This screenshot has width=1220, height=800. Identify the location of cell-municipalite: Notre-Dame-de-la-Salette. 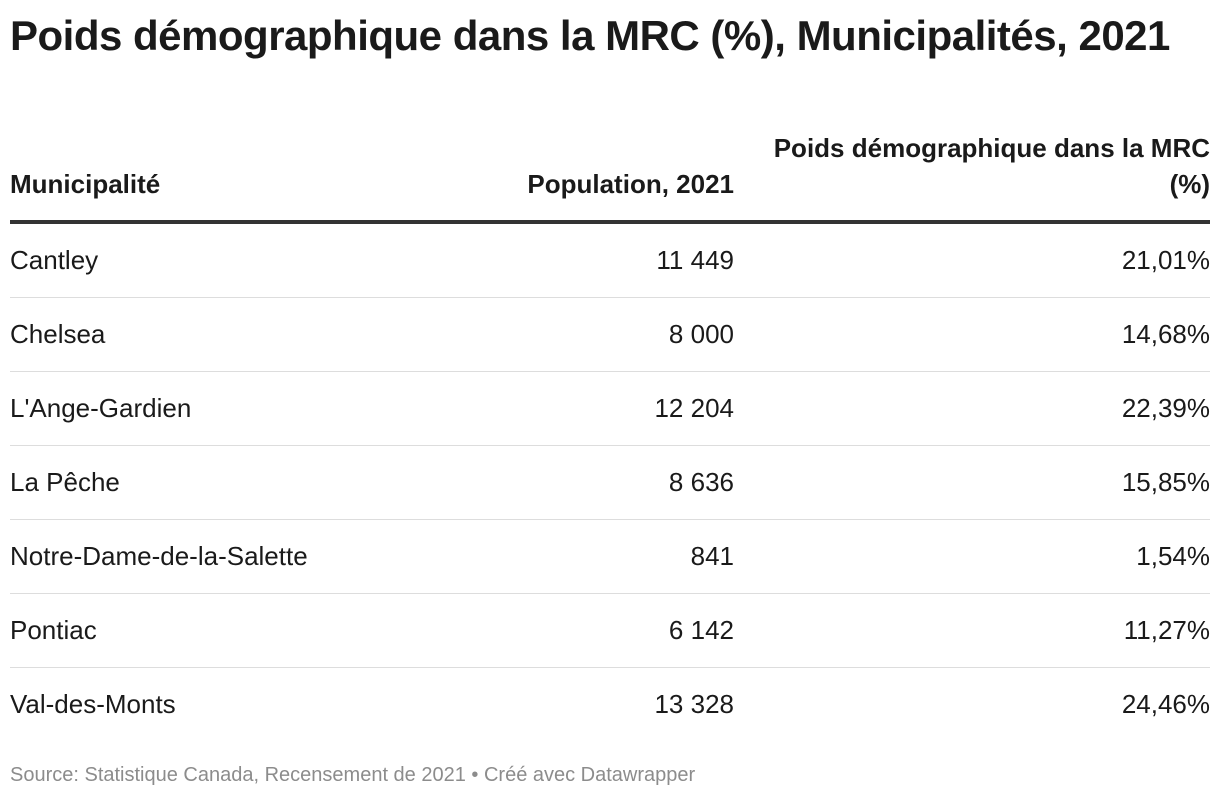
(226, 556).